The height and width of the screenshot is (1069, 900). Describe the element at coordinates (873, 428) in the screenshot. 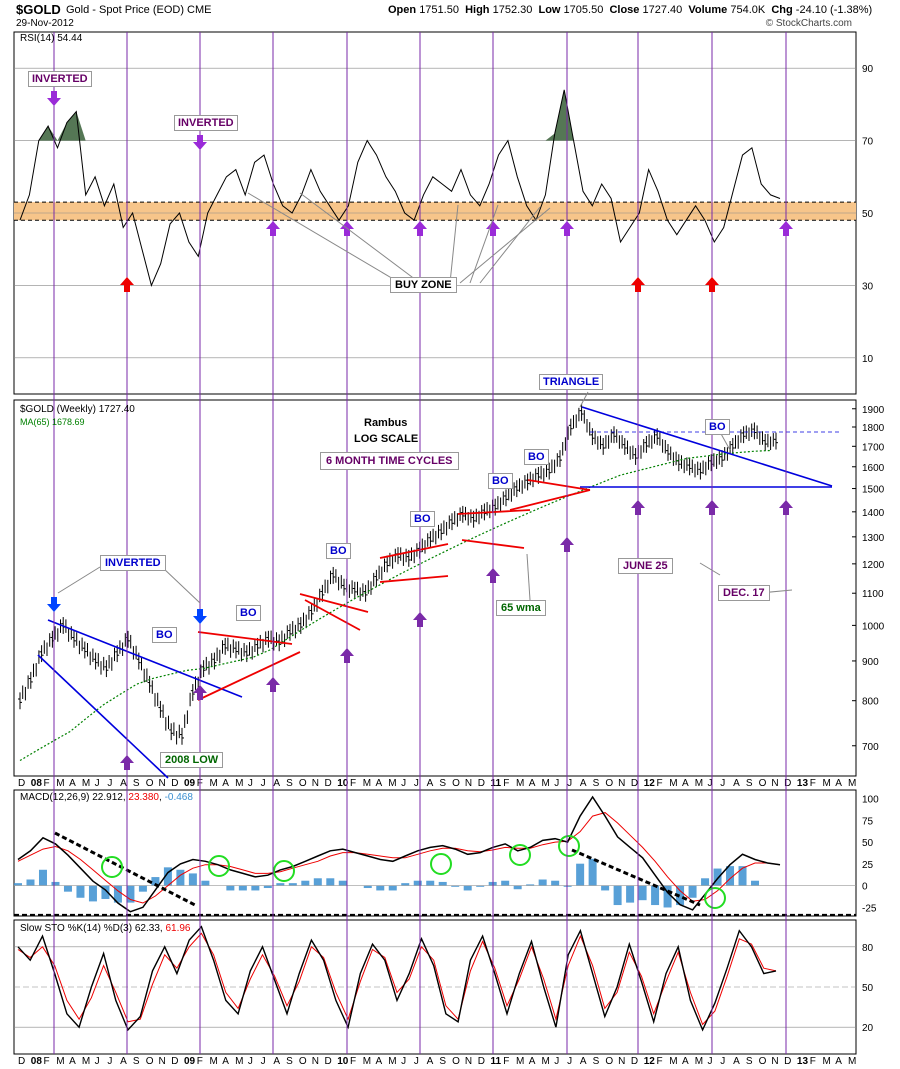

I see `price-tick-label: 1800` at that location.